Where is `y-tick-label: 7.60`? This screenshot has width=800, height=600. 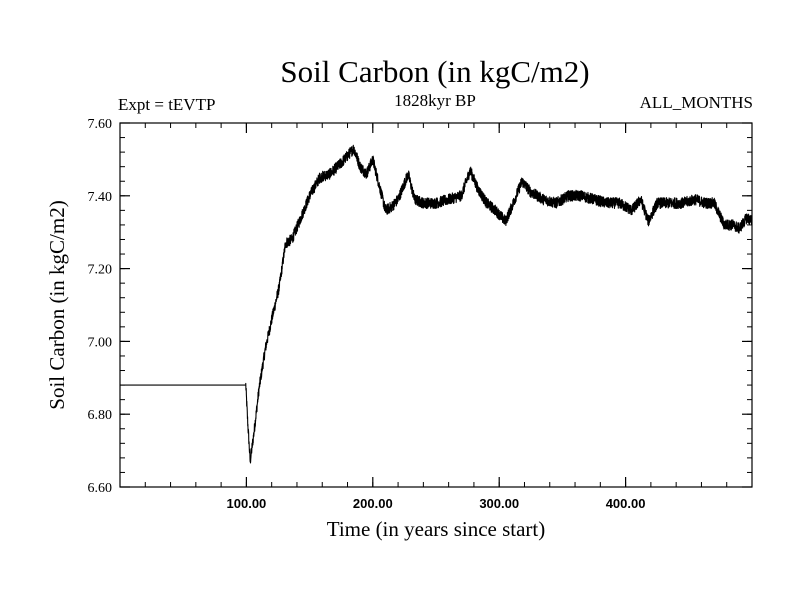
y-tick-label: 7.60 is located at coordinates (100, 124).